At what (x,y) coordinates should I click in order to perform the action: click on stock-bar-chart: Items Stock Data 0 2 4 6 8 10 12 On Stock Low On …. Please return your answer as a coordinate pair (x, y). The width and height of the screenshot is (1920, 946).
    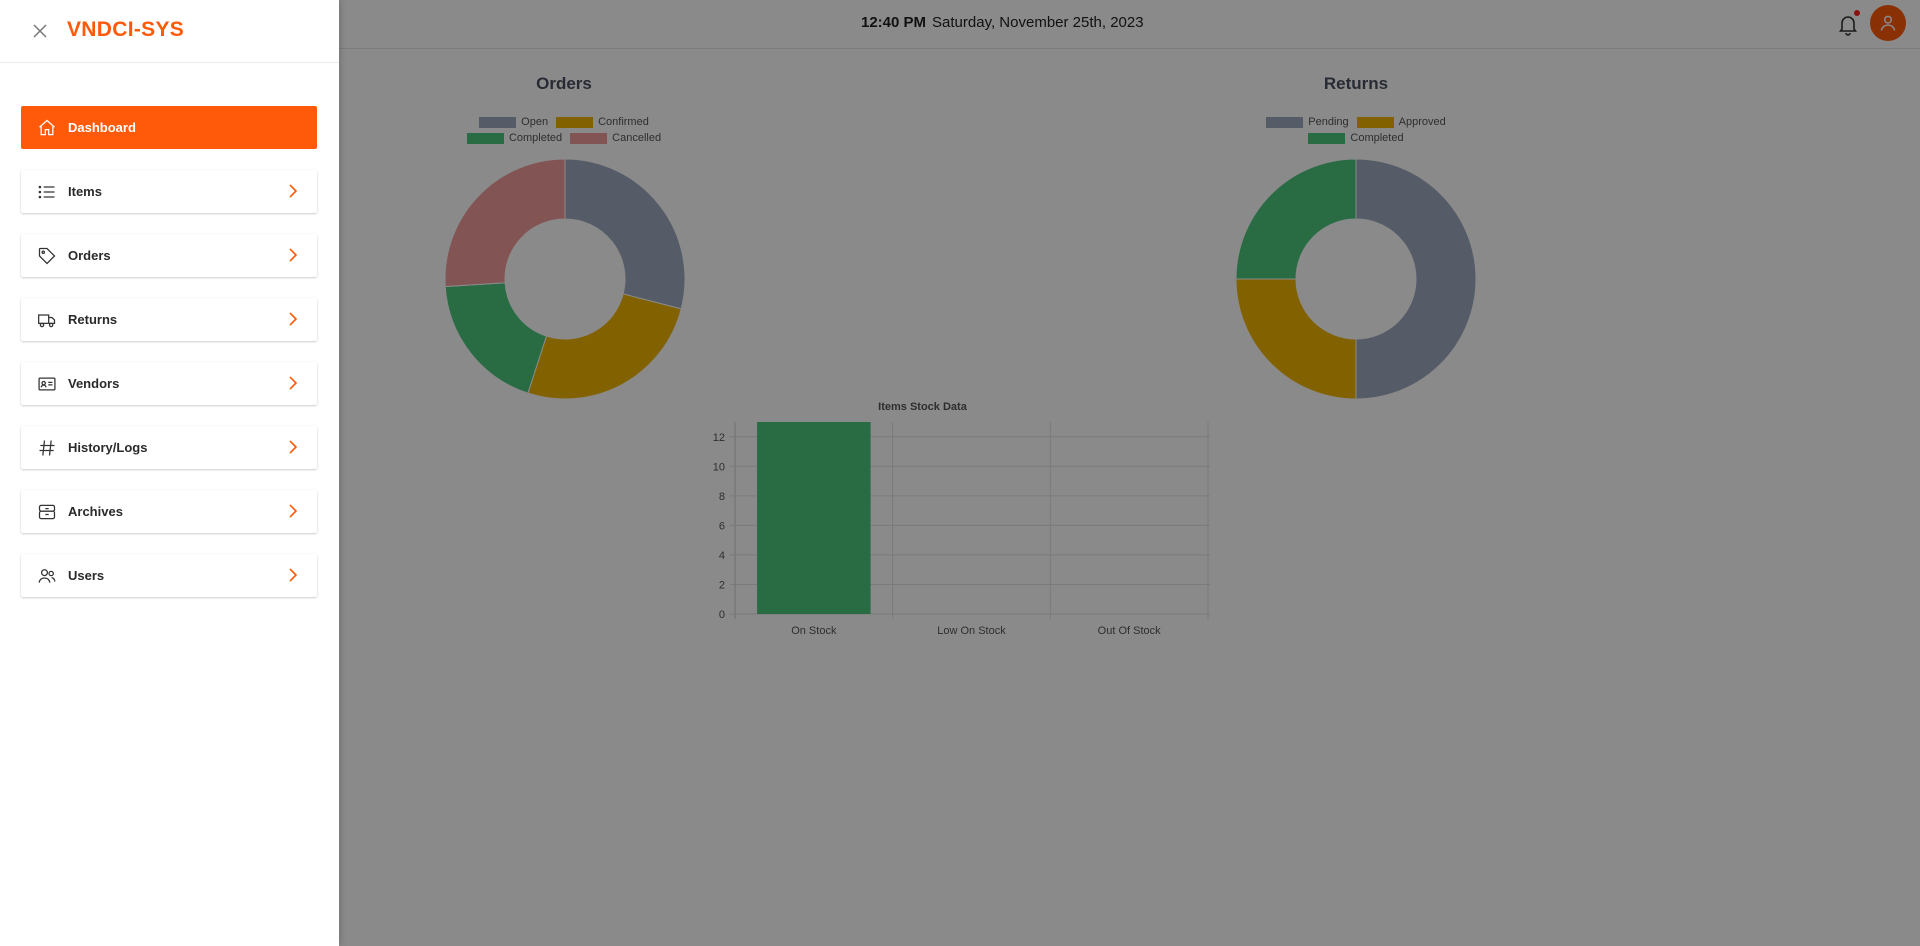
    Looking at the image, I should click on (961, 519).